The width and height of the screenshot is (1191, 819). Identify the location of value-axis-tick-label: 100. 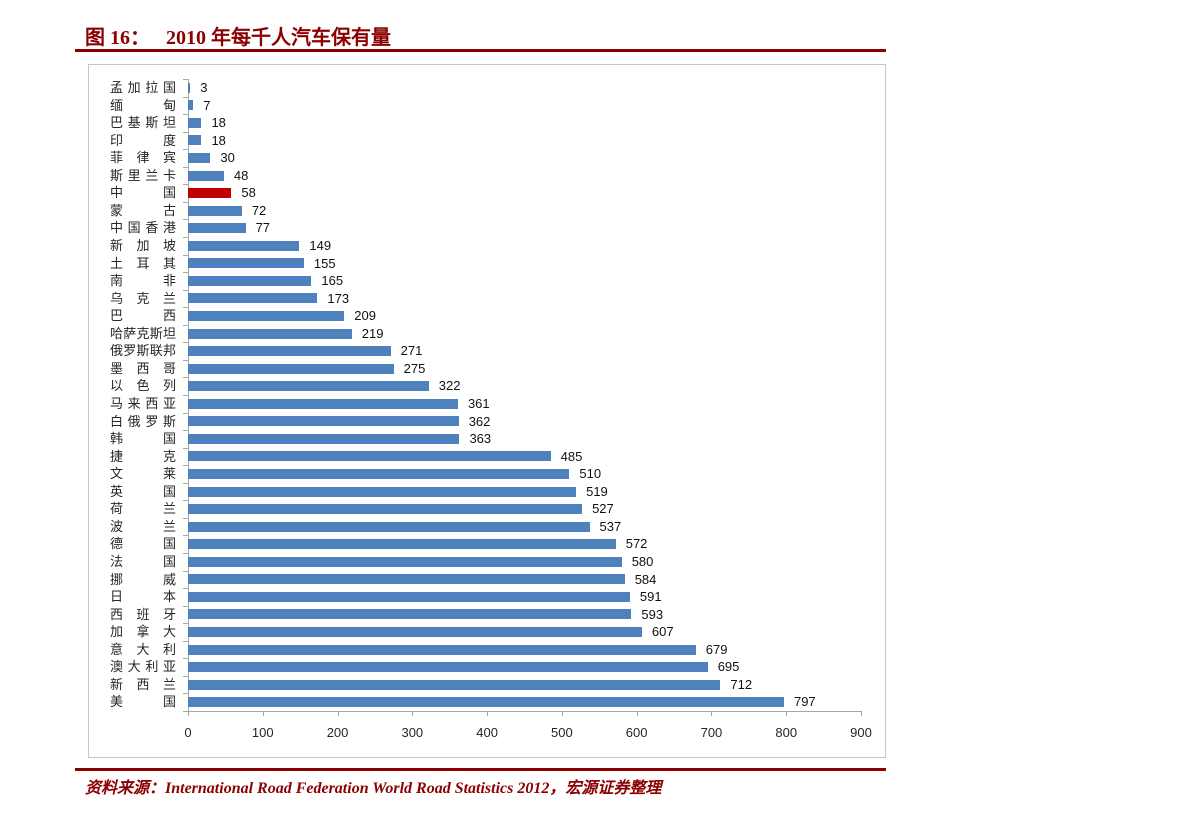
(262, 732).